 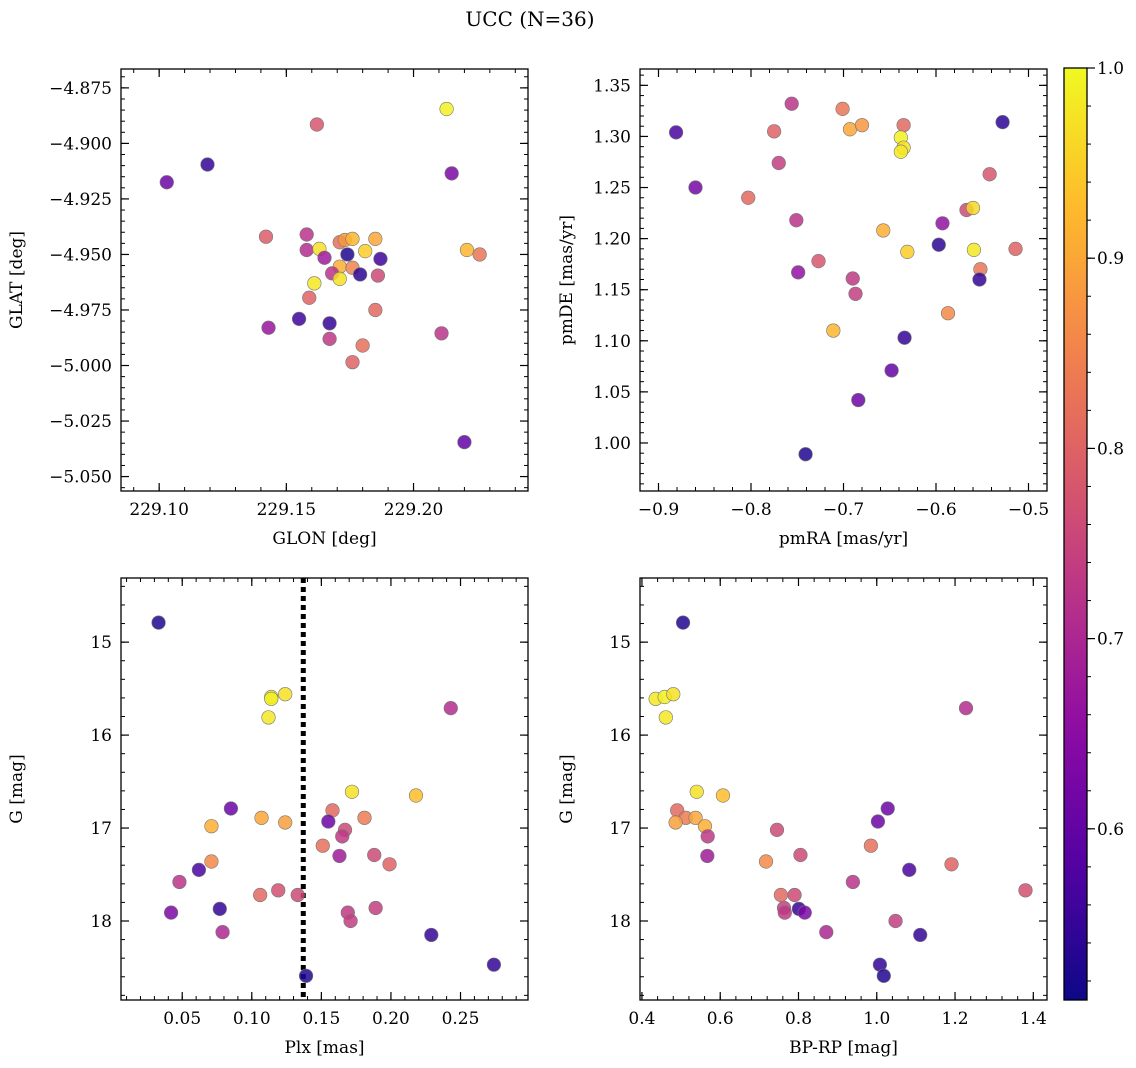 I want to click on y-tick-label: −4.875, so click(x=80, y=89).